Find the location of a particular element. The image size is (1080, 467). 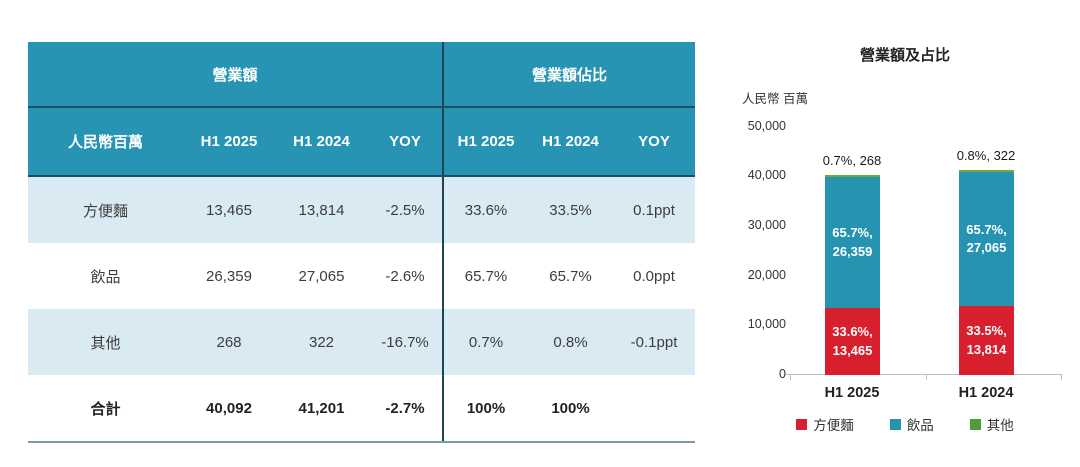

rev-2024-cell: 41,201 is located at coordinates (321, 409).